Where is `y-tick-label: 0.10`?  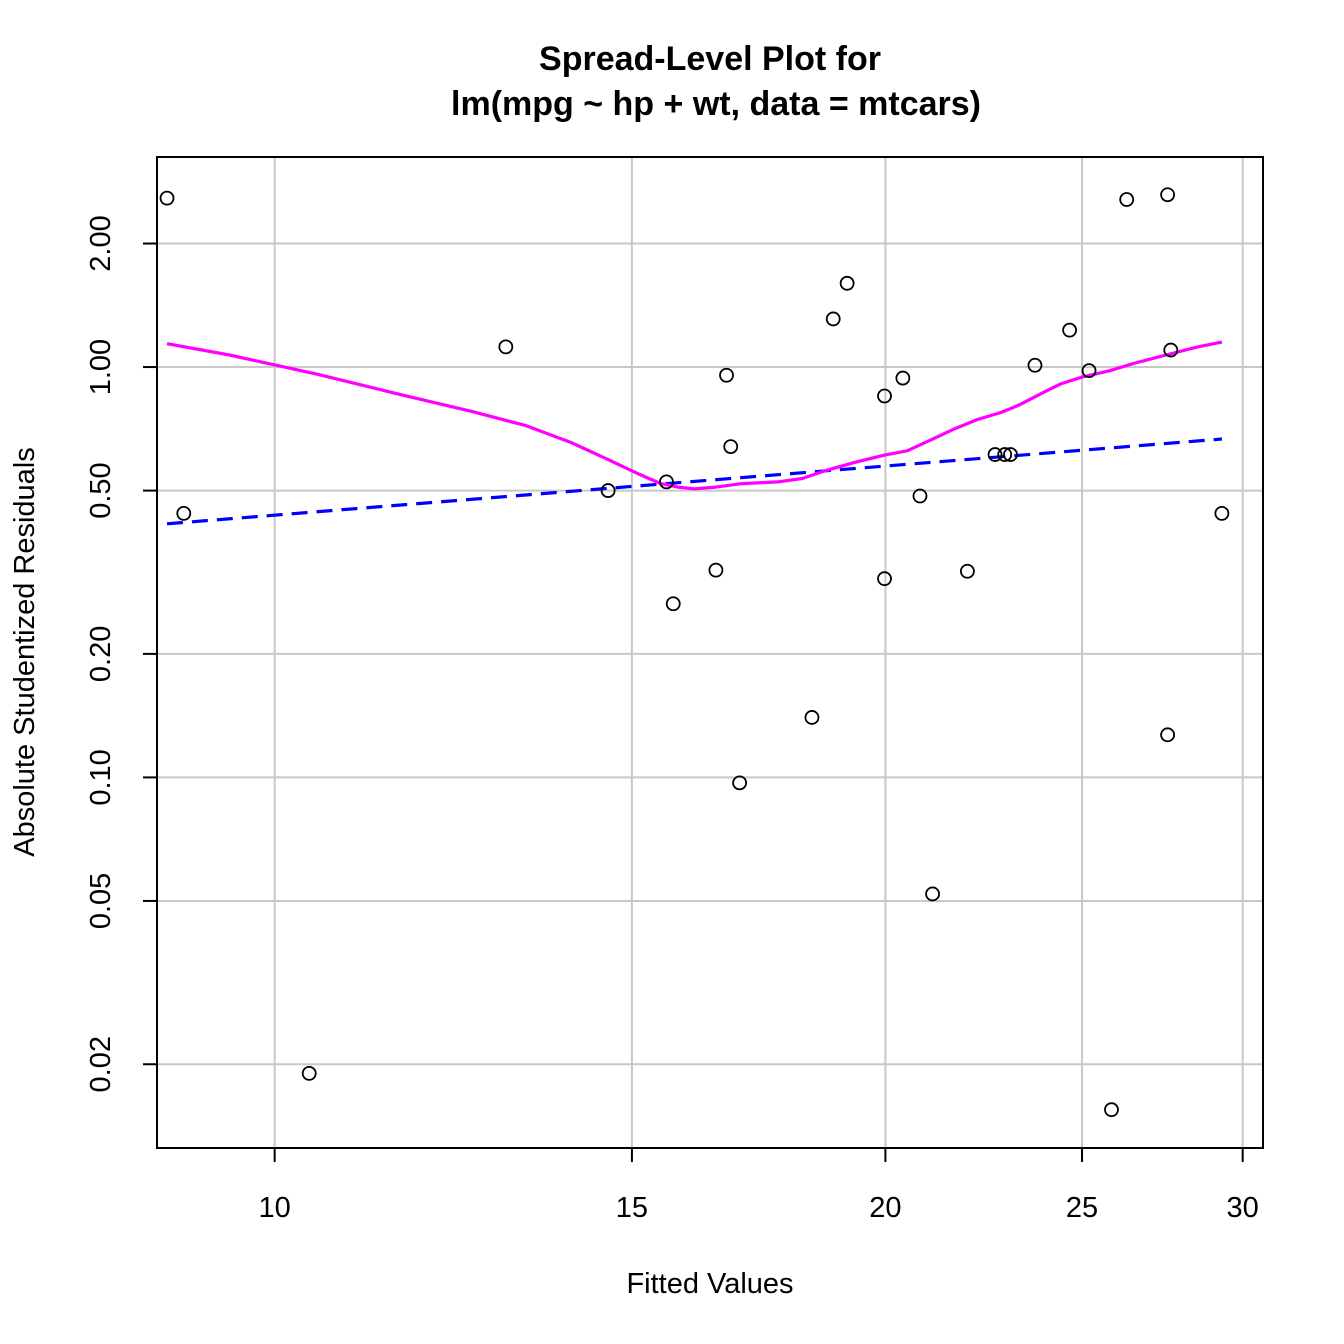
y-tick-label: 0.10 is located at coordinates (101, 777).